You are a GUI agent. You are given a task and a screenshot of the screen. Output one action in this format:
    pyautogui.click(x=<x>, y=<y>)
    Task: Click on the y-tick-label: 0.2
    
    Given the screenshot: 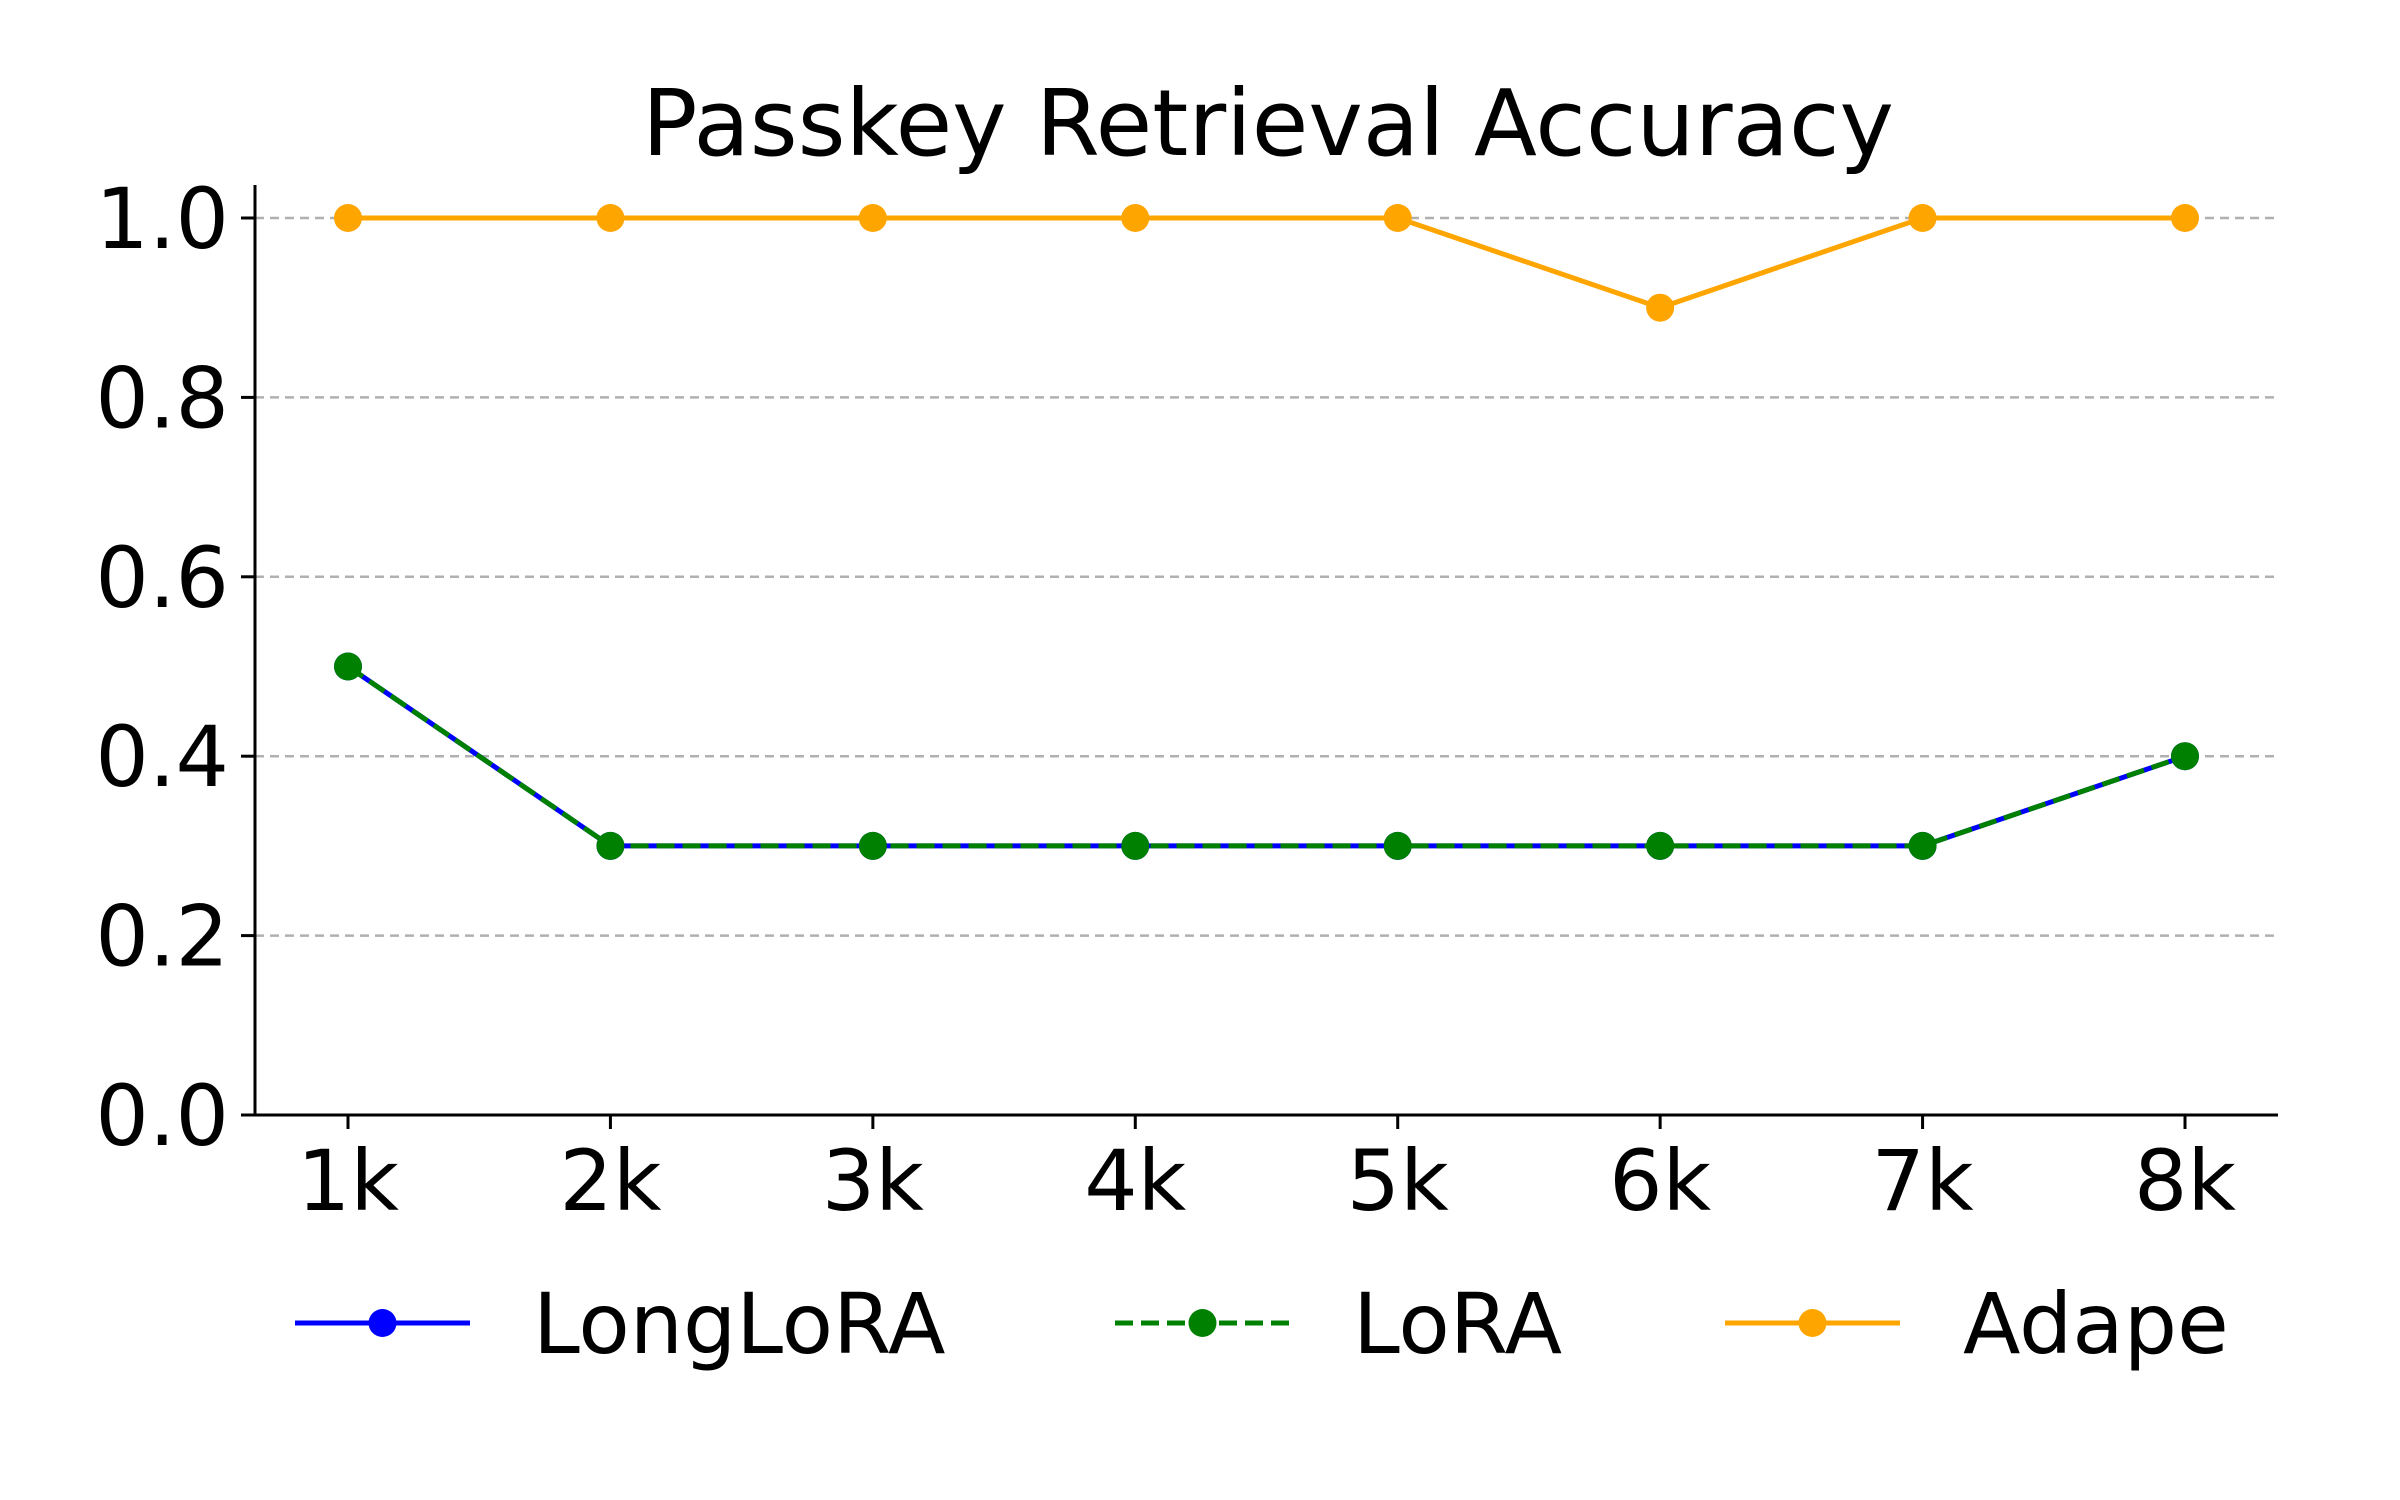 What is the action you would take?
    pyautogui.click(x=162, y=937)
    